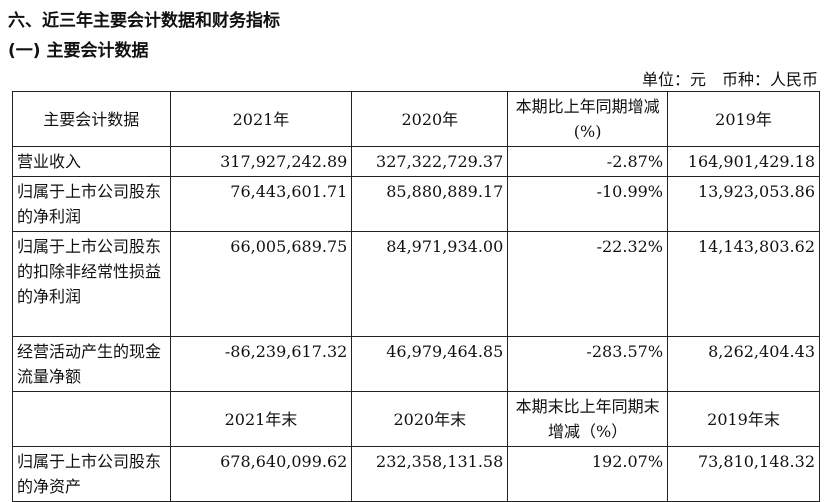  What do you see at coordinates (430, 419) in the screenshot?
I see `header-cell: 2020年末` at bounding box center [430, 419].